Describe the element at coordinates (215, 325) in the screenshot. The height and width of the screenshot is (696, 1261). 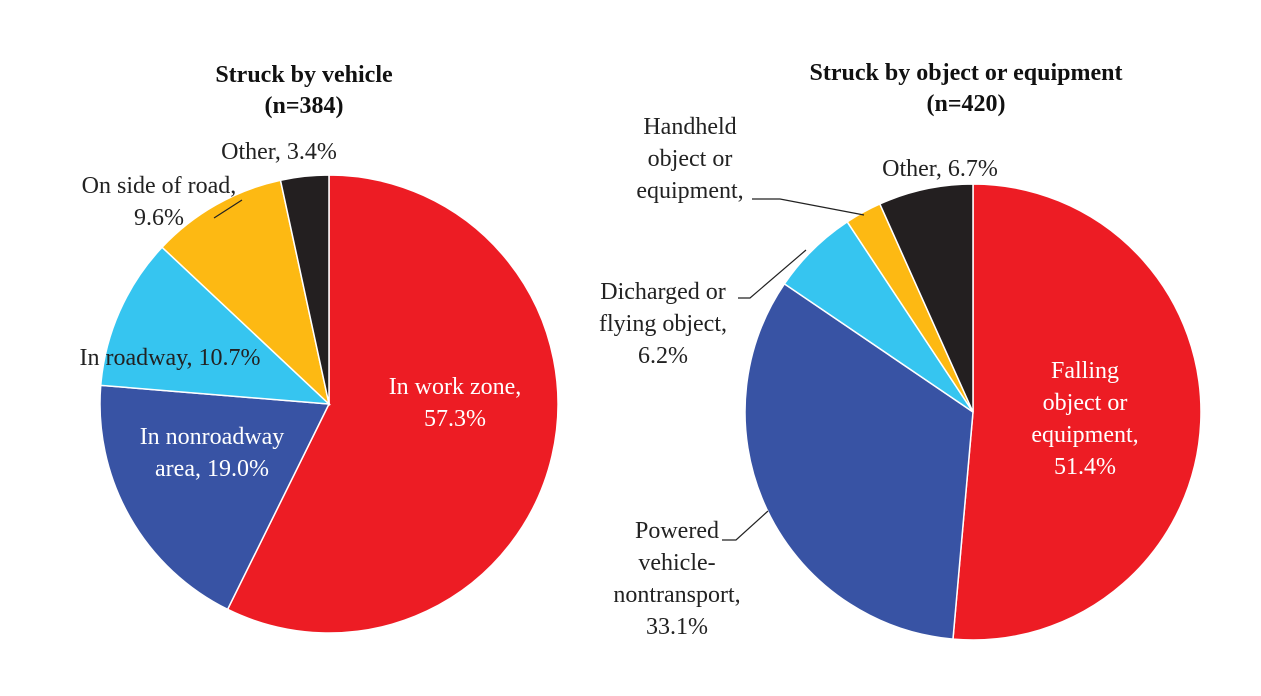
I see `pie-slice-in-roadway` at that location.